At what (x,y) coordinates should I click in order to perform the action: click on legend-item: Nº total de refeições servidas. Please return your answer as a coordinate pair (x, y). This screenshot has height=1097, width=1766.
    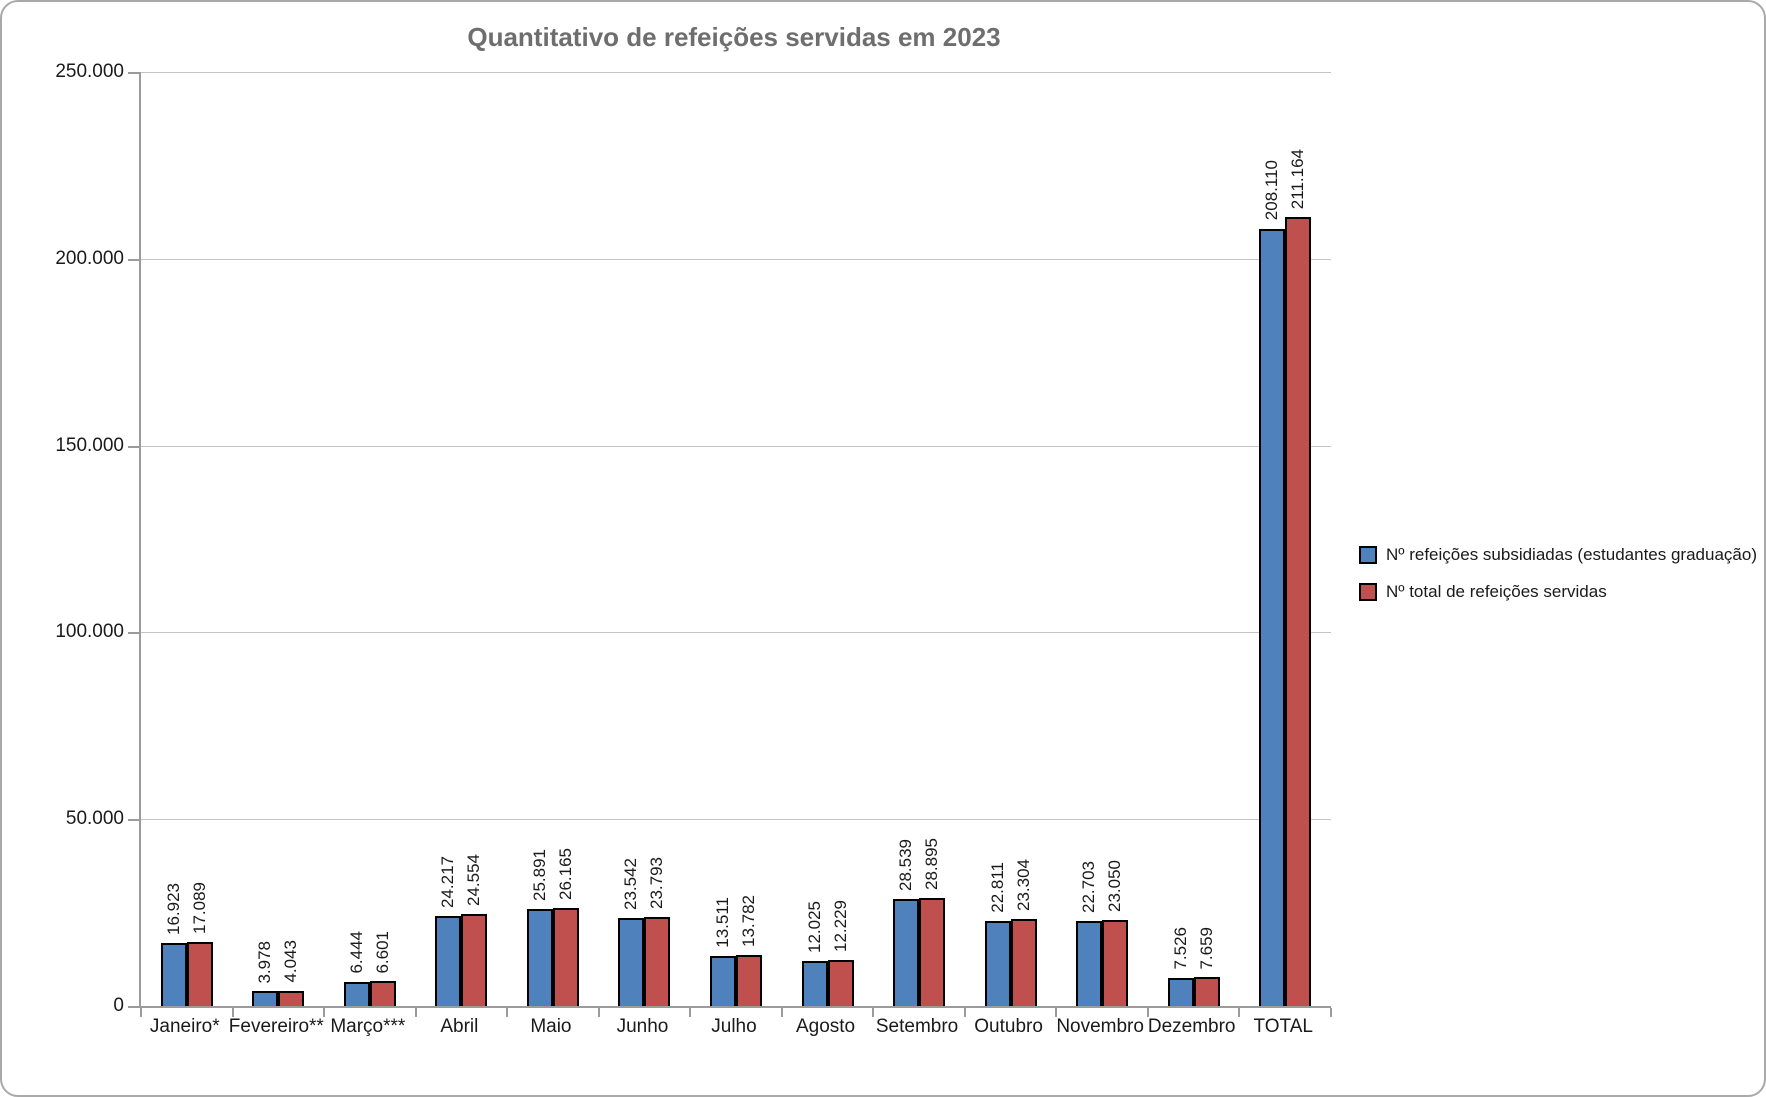
    Looking at the image, I should click on (1558, 592).